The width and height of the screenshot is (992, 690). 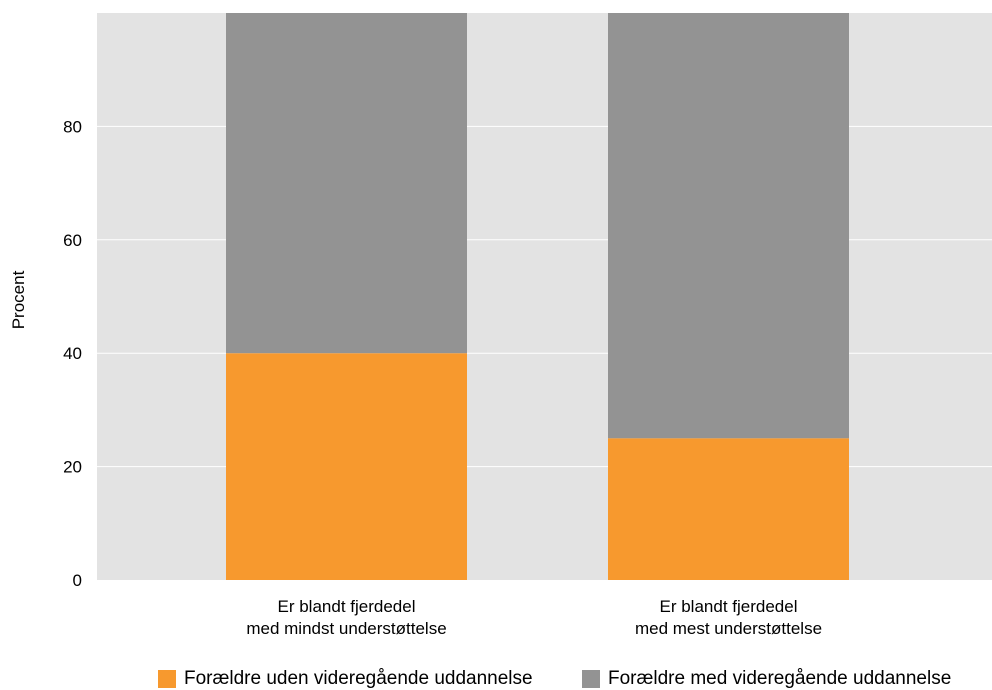 What do you see at coordinates (346, 183) in the screenshot?
I see `bar-cat1-series2` at bounding box center [346, 183].